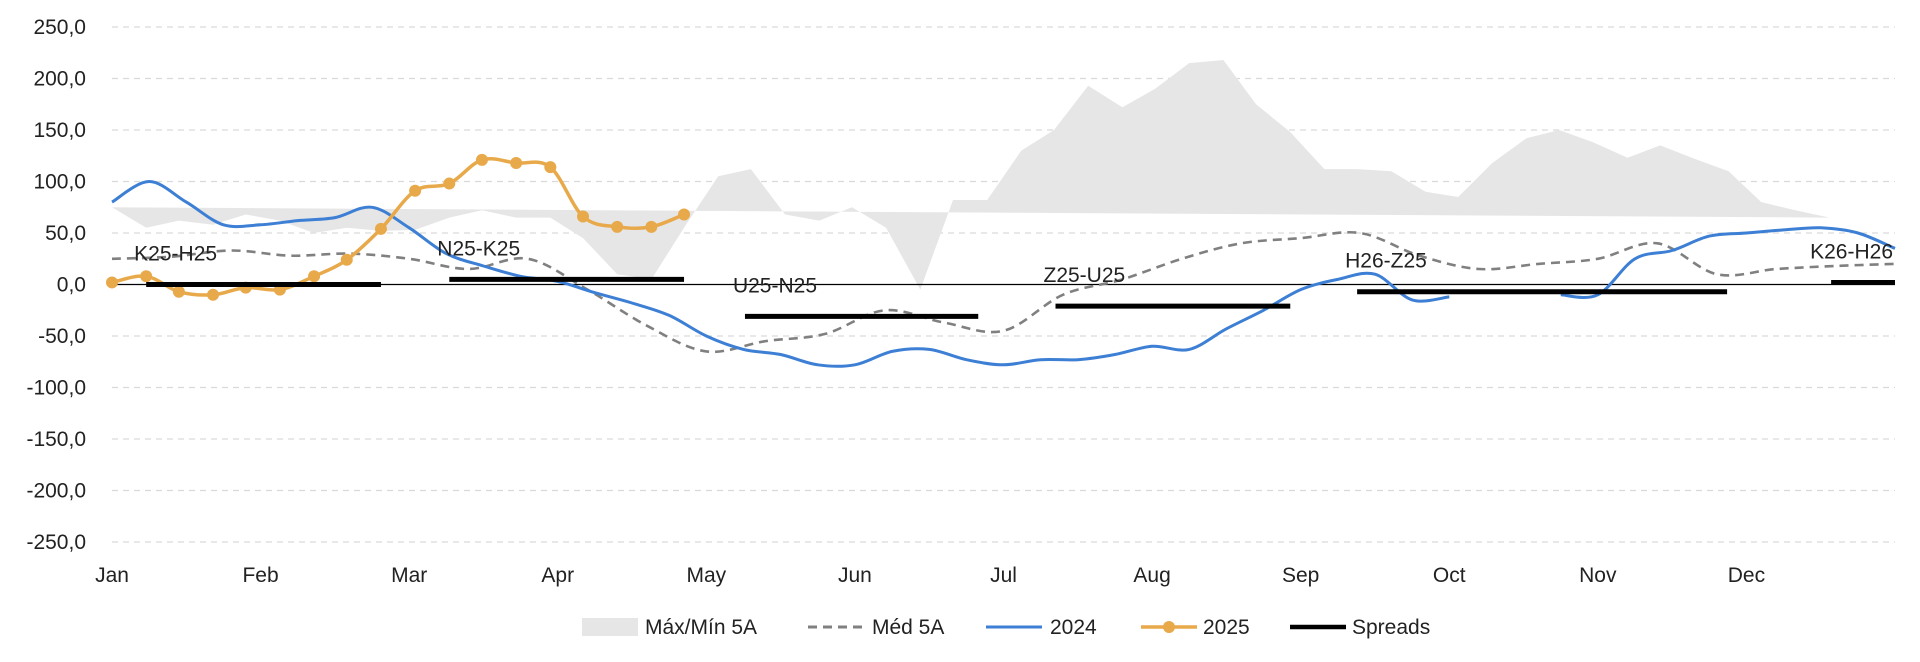 The width and height of the screenshot is (1920, 662). Describe the element at coordinates (1006, 627) in the screenshot. I see `legend: Máx/Mín 5A Méd 5A 2024 2025 Spreads` at that location.